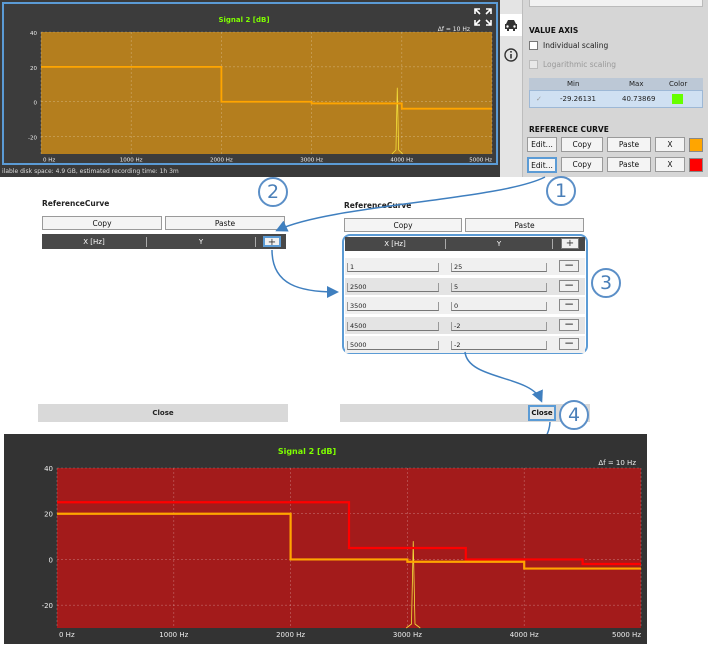  I want to click on ref1-paste-button: Paste, so click(629, 144).